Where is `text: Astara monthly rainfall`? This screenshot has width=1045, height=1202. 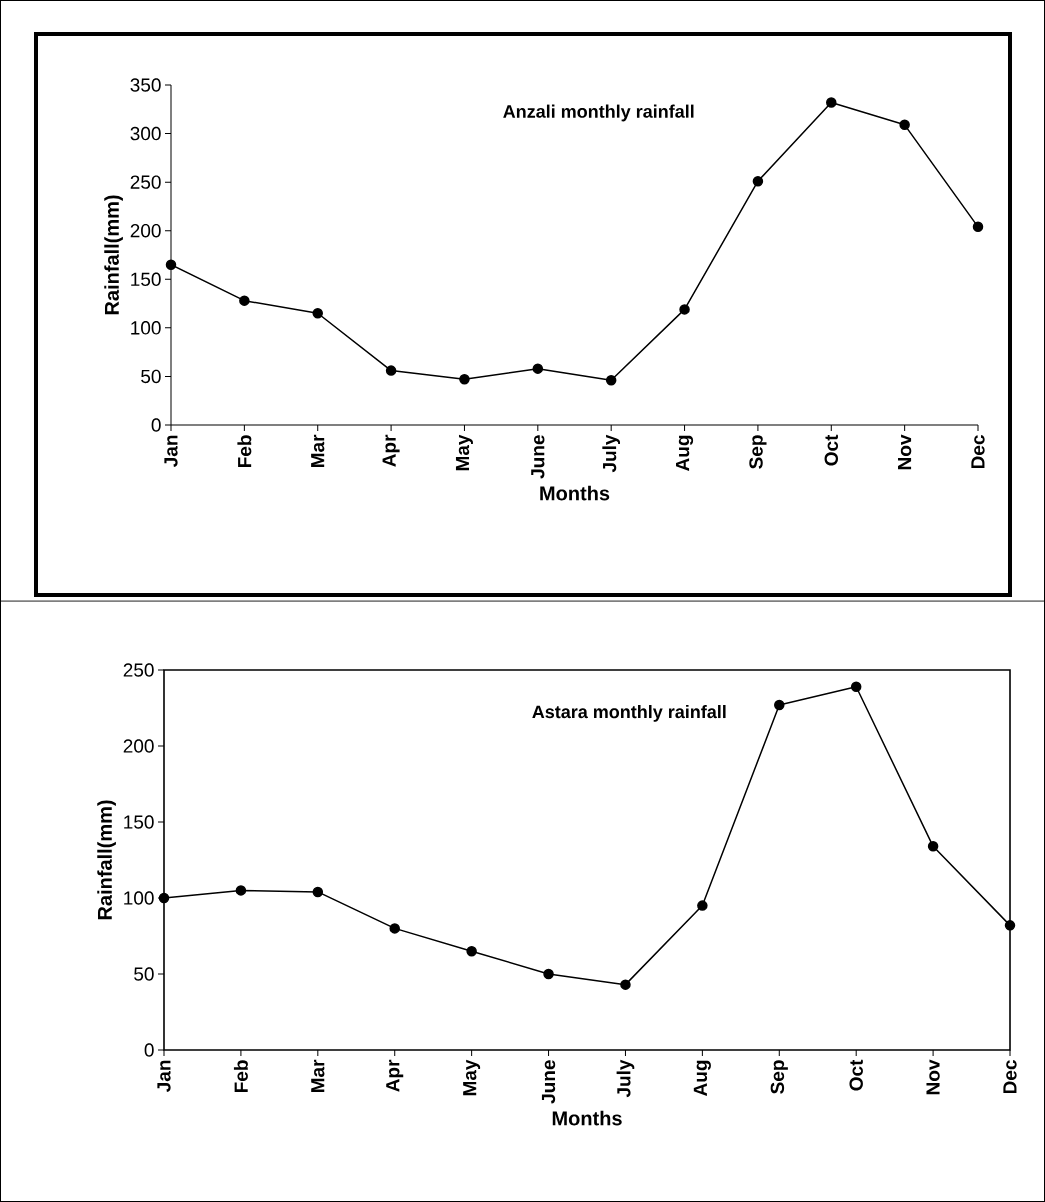 text: Astara monthly rainfall is located at coordinates (629, 713).